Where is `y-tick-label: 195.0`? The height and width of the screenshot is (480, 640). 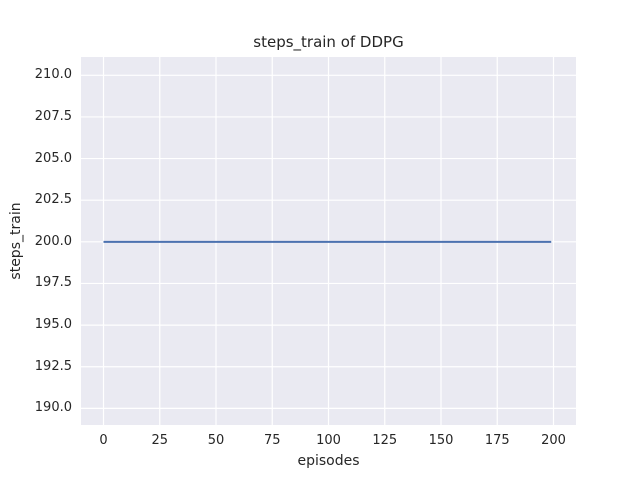 y-tick-label: 195.0 is located at coordinates (53, 325).